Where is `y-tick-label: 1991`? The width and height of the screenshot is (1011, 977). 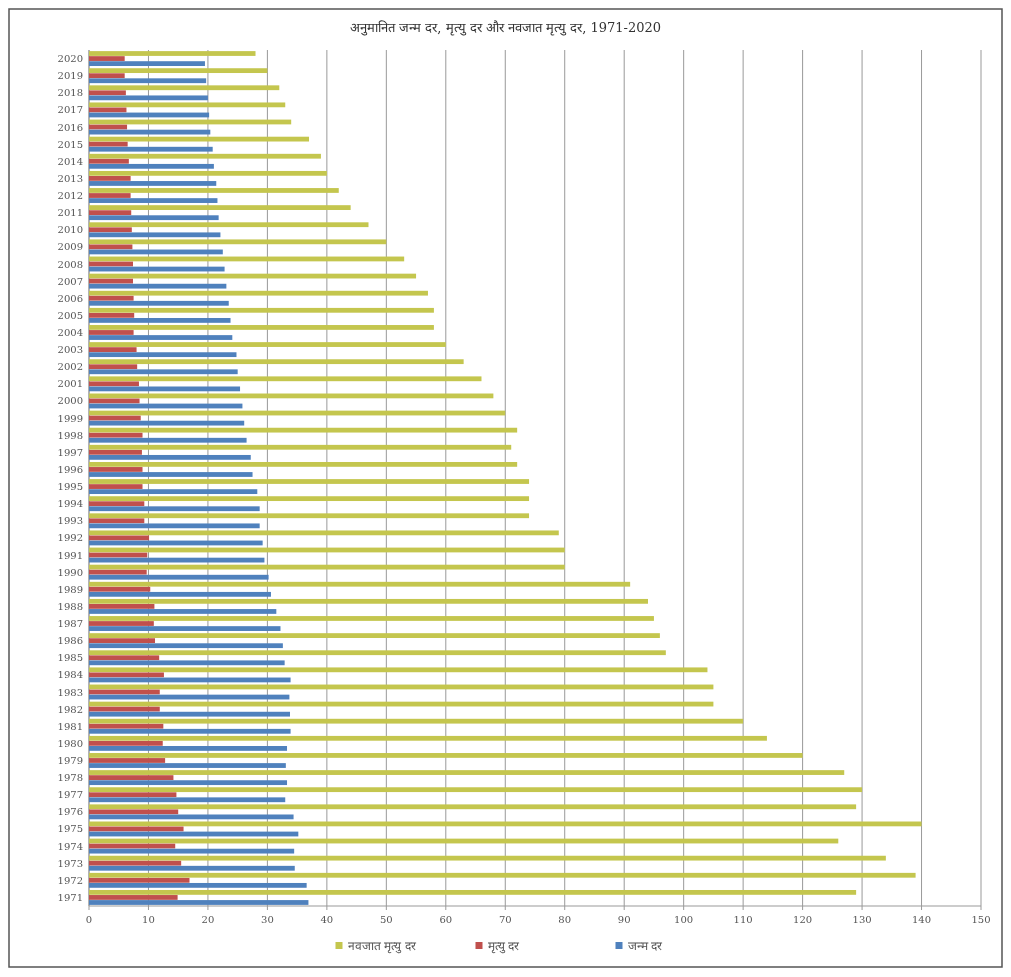
y-tick-label: 1991 is located at coordinates (70, 555).